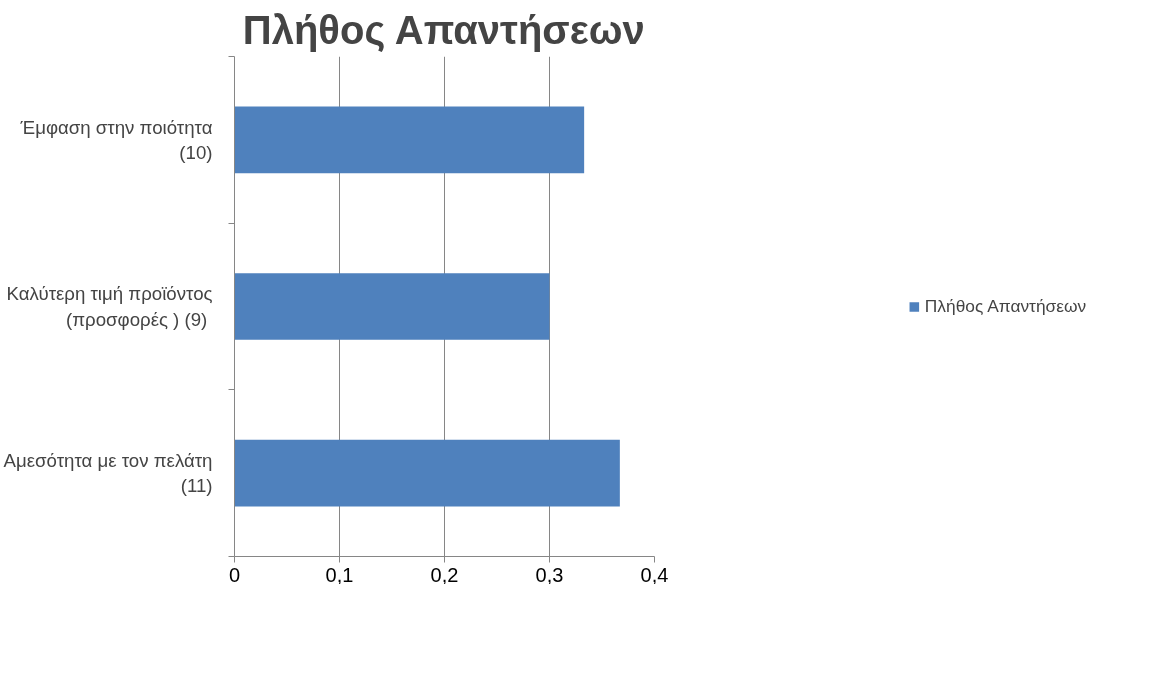 This screenshot has width=1160, height=677. What do you see at coordinates (108, 473) in the screenshot?
I see `y-tick-label: Αμεσότητα με τον πελάτη (11)` at bounding box center [108, 473].